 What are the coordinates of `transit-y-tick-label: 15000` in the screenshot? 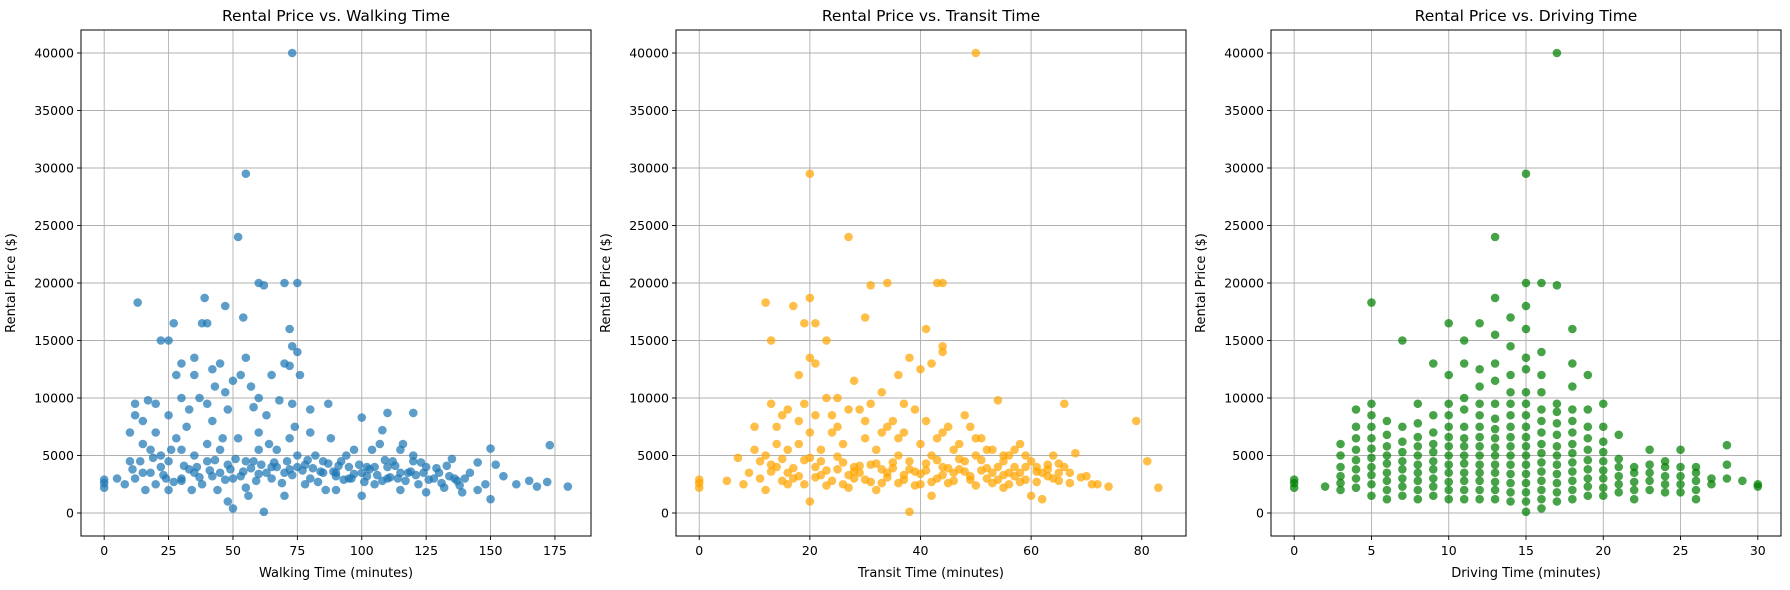 It's located at (649, 340).